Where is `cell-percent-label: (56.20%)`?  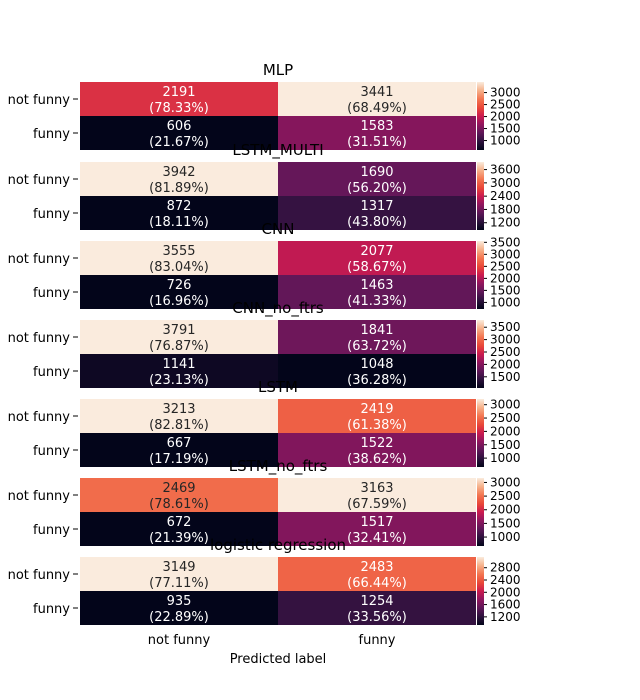 cell-percent-label: (56.20%) is located at coordinates (377, 188).